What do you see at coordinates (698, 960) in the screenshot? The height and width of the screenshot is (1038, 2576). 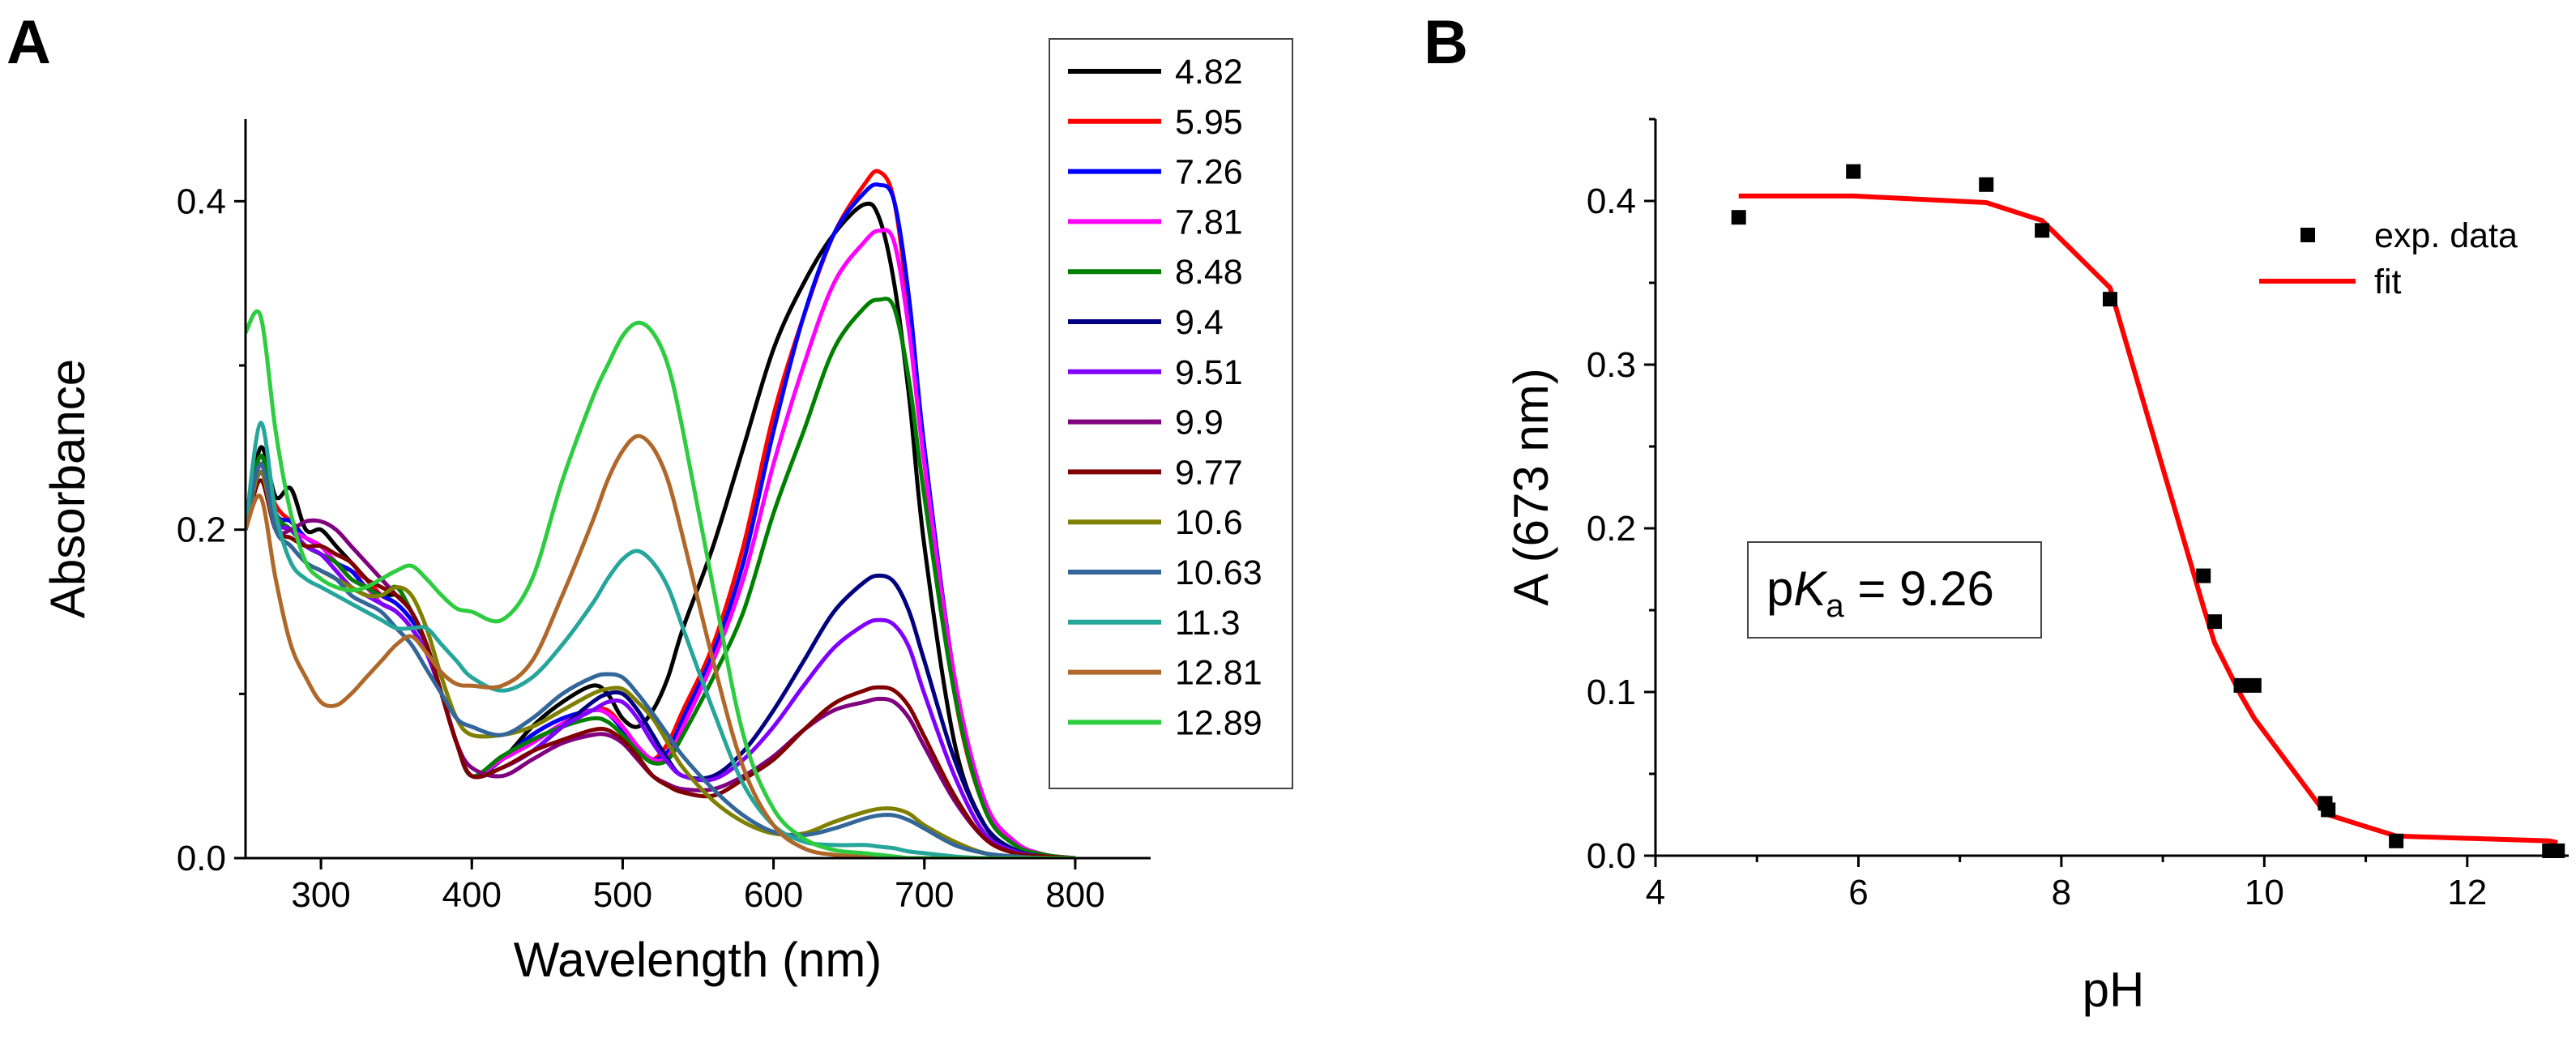 I see `panel-a-x-axis-title: Wavelength (nm)` at bounding box center [698, 960].